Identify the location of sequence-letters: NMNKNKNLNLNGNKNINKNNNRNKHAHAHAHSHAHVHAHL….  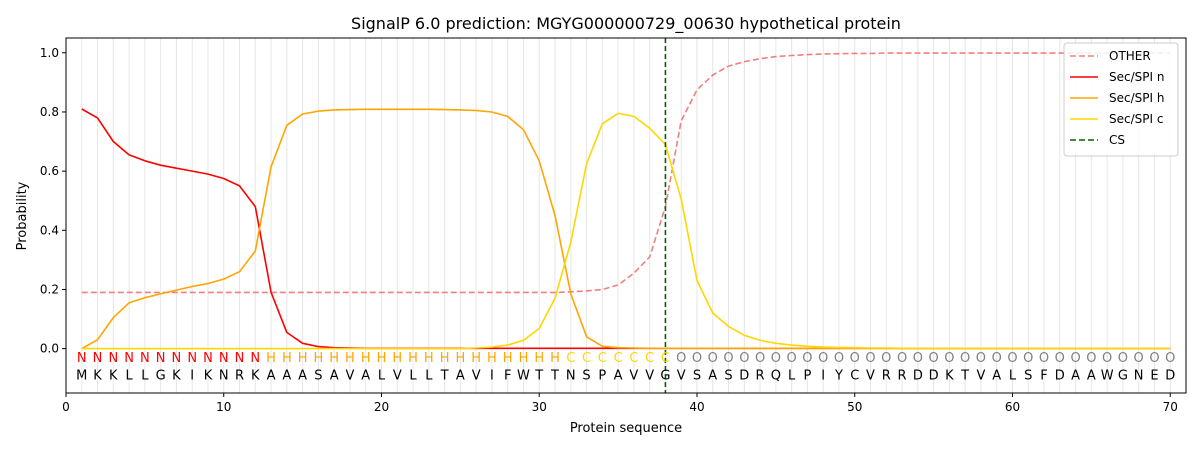
(625, 367).